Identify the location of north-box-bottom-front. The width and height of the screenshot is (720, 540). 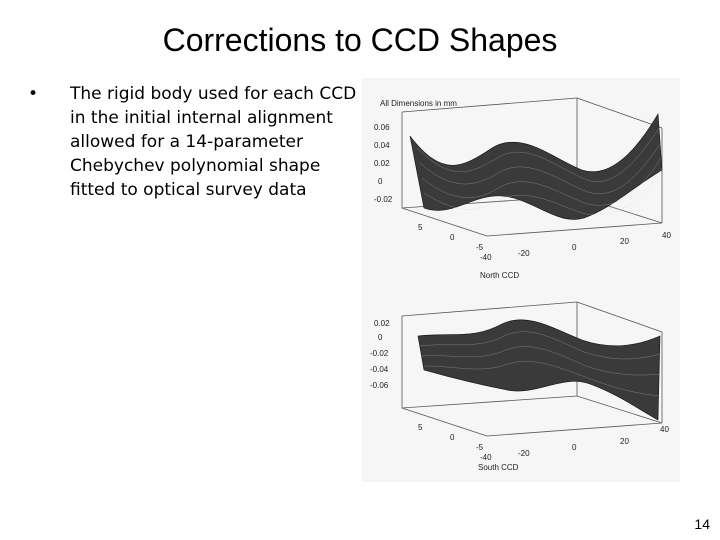
(574, 229).